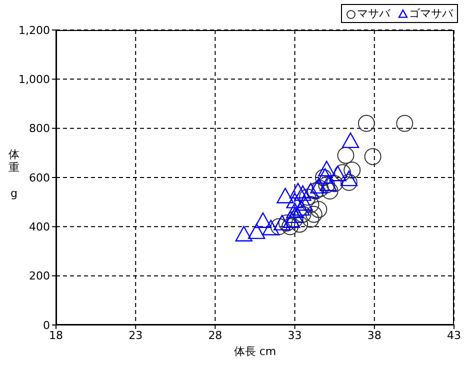 This screenshot has height=368, width=468. Describe the element at coordinates (431, 13) in the screenshot. I see `legend-label: ゴマサバ` at that location.